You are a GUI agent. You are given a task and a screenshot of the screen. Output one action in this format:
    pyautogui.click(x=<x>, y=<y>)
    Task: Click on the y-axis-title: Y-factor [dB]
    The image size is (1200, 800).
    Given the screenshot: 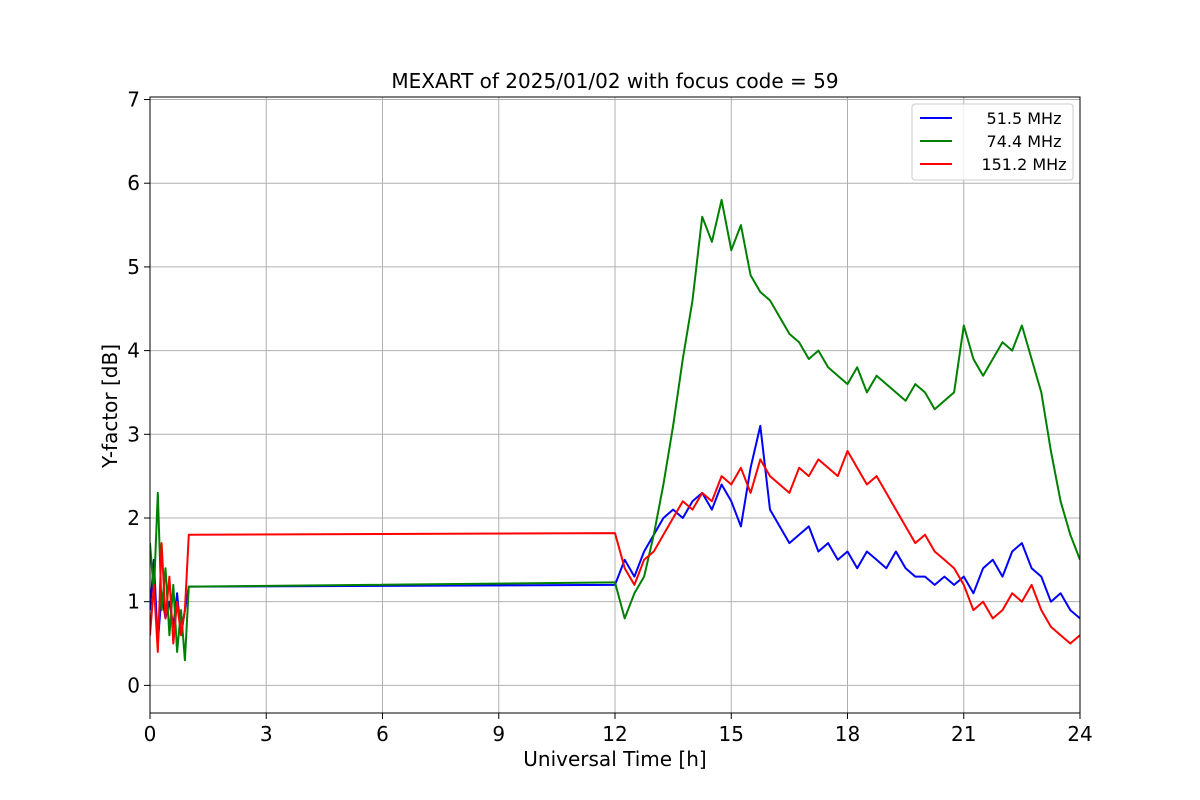 What is the action you would take?
    pyautogui.click(x=110, y=406)
    